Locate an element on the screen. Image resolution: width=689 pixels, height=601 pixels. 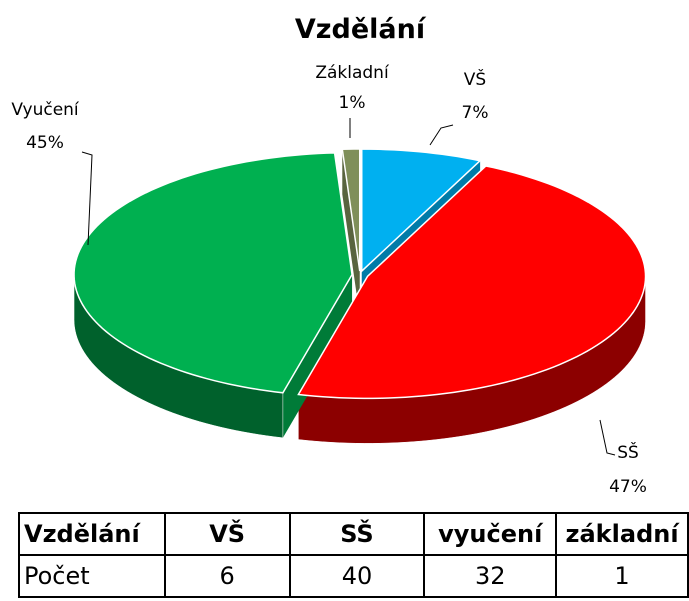
table-row: Počet 6 40 32 1 is located at coordinates (353, 576).